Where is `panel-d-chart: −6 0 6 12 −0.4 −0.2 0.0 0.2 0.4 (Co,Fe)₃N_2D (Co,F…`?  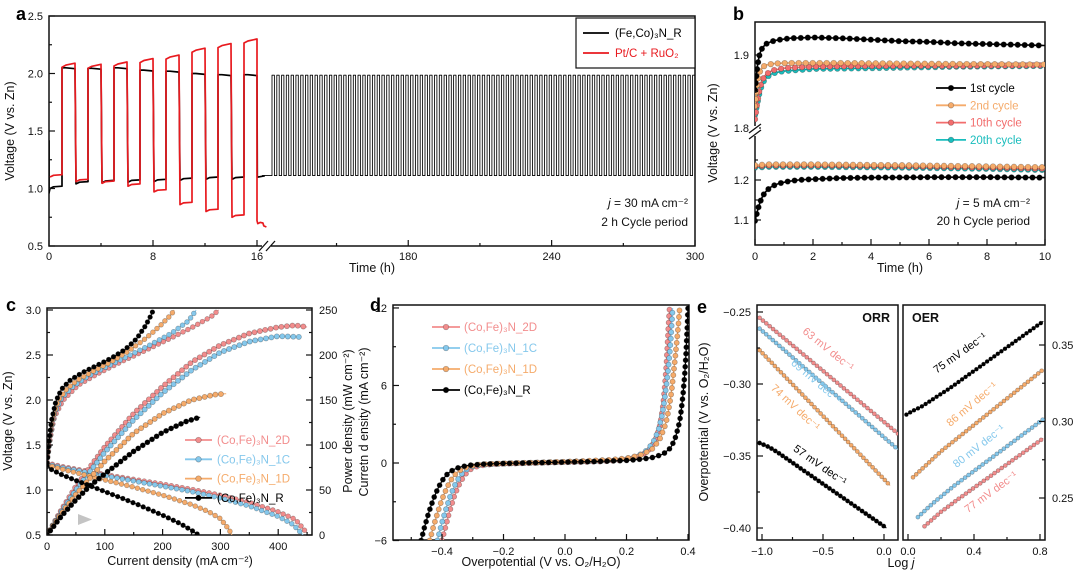
panel-d-chart: −6 0 6 12 −0.4 −0.2 0.0 0.2 0.4 (Co,Fe)₃N_2D (Co,F… is located at coordinates (526, 436).